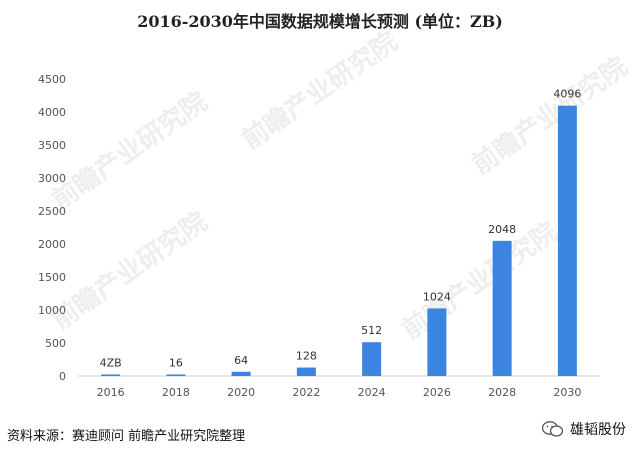 The width and height of the screenshot is (640, 457). What do you see at coordinates (111, 392) in the screenshot?
I see `x-tick-label: 2016` at bounding box center [111, 392].